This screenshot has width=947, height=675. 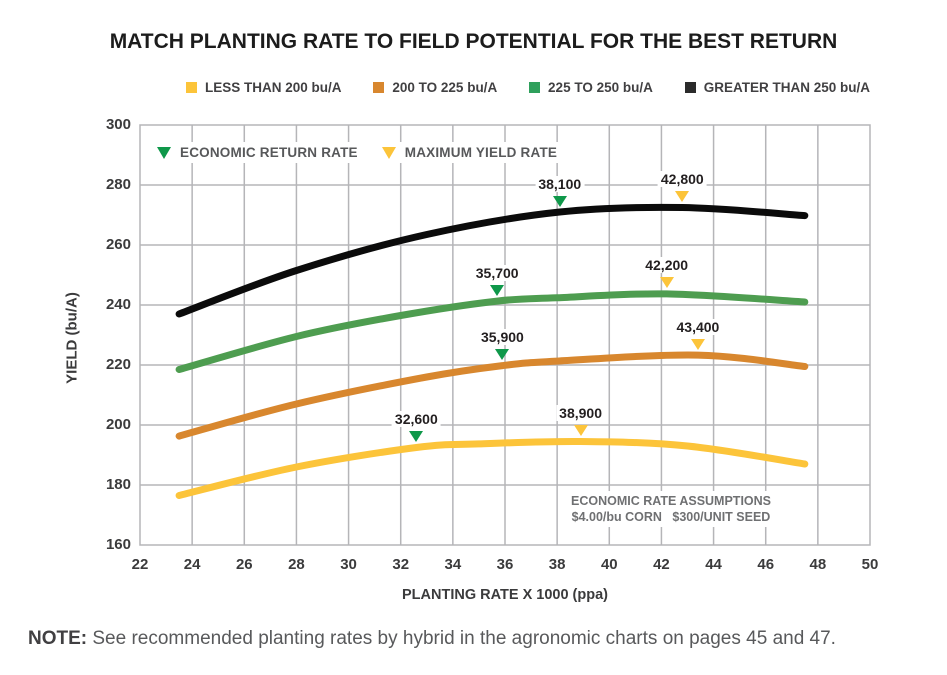 What do you see at coordinates (766, 564) in the screenshot?
I see `x-tick-label: 46` at bounding box center [766, 564].